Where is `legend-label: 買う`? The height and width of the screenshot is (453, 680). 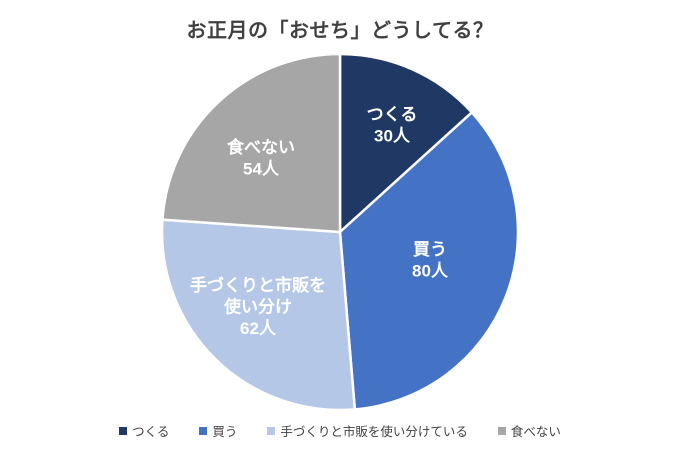 legend-label: 買う is located at coordinates (225, 432).